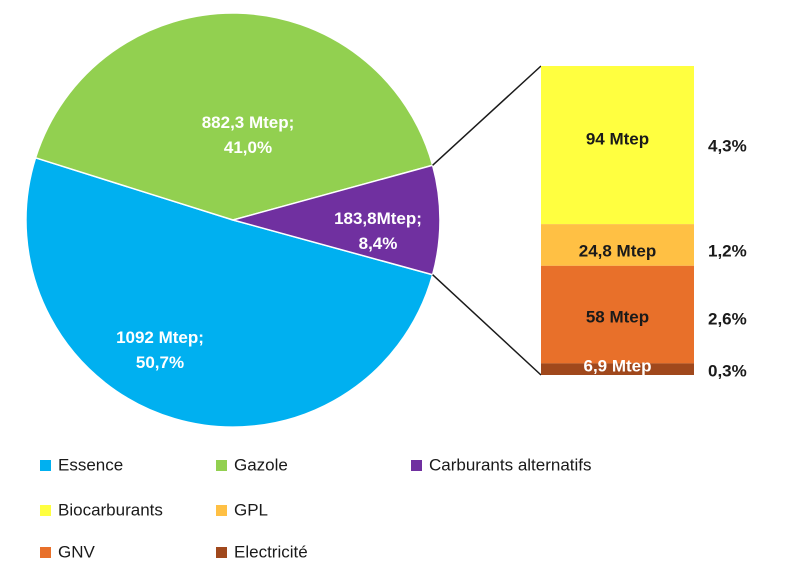 The width and height of the screenshot is (793, 574). Describe the element at coordinates (221, 510) in the screenshot. I see `legend-swatch-gpl` at that location.